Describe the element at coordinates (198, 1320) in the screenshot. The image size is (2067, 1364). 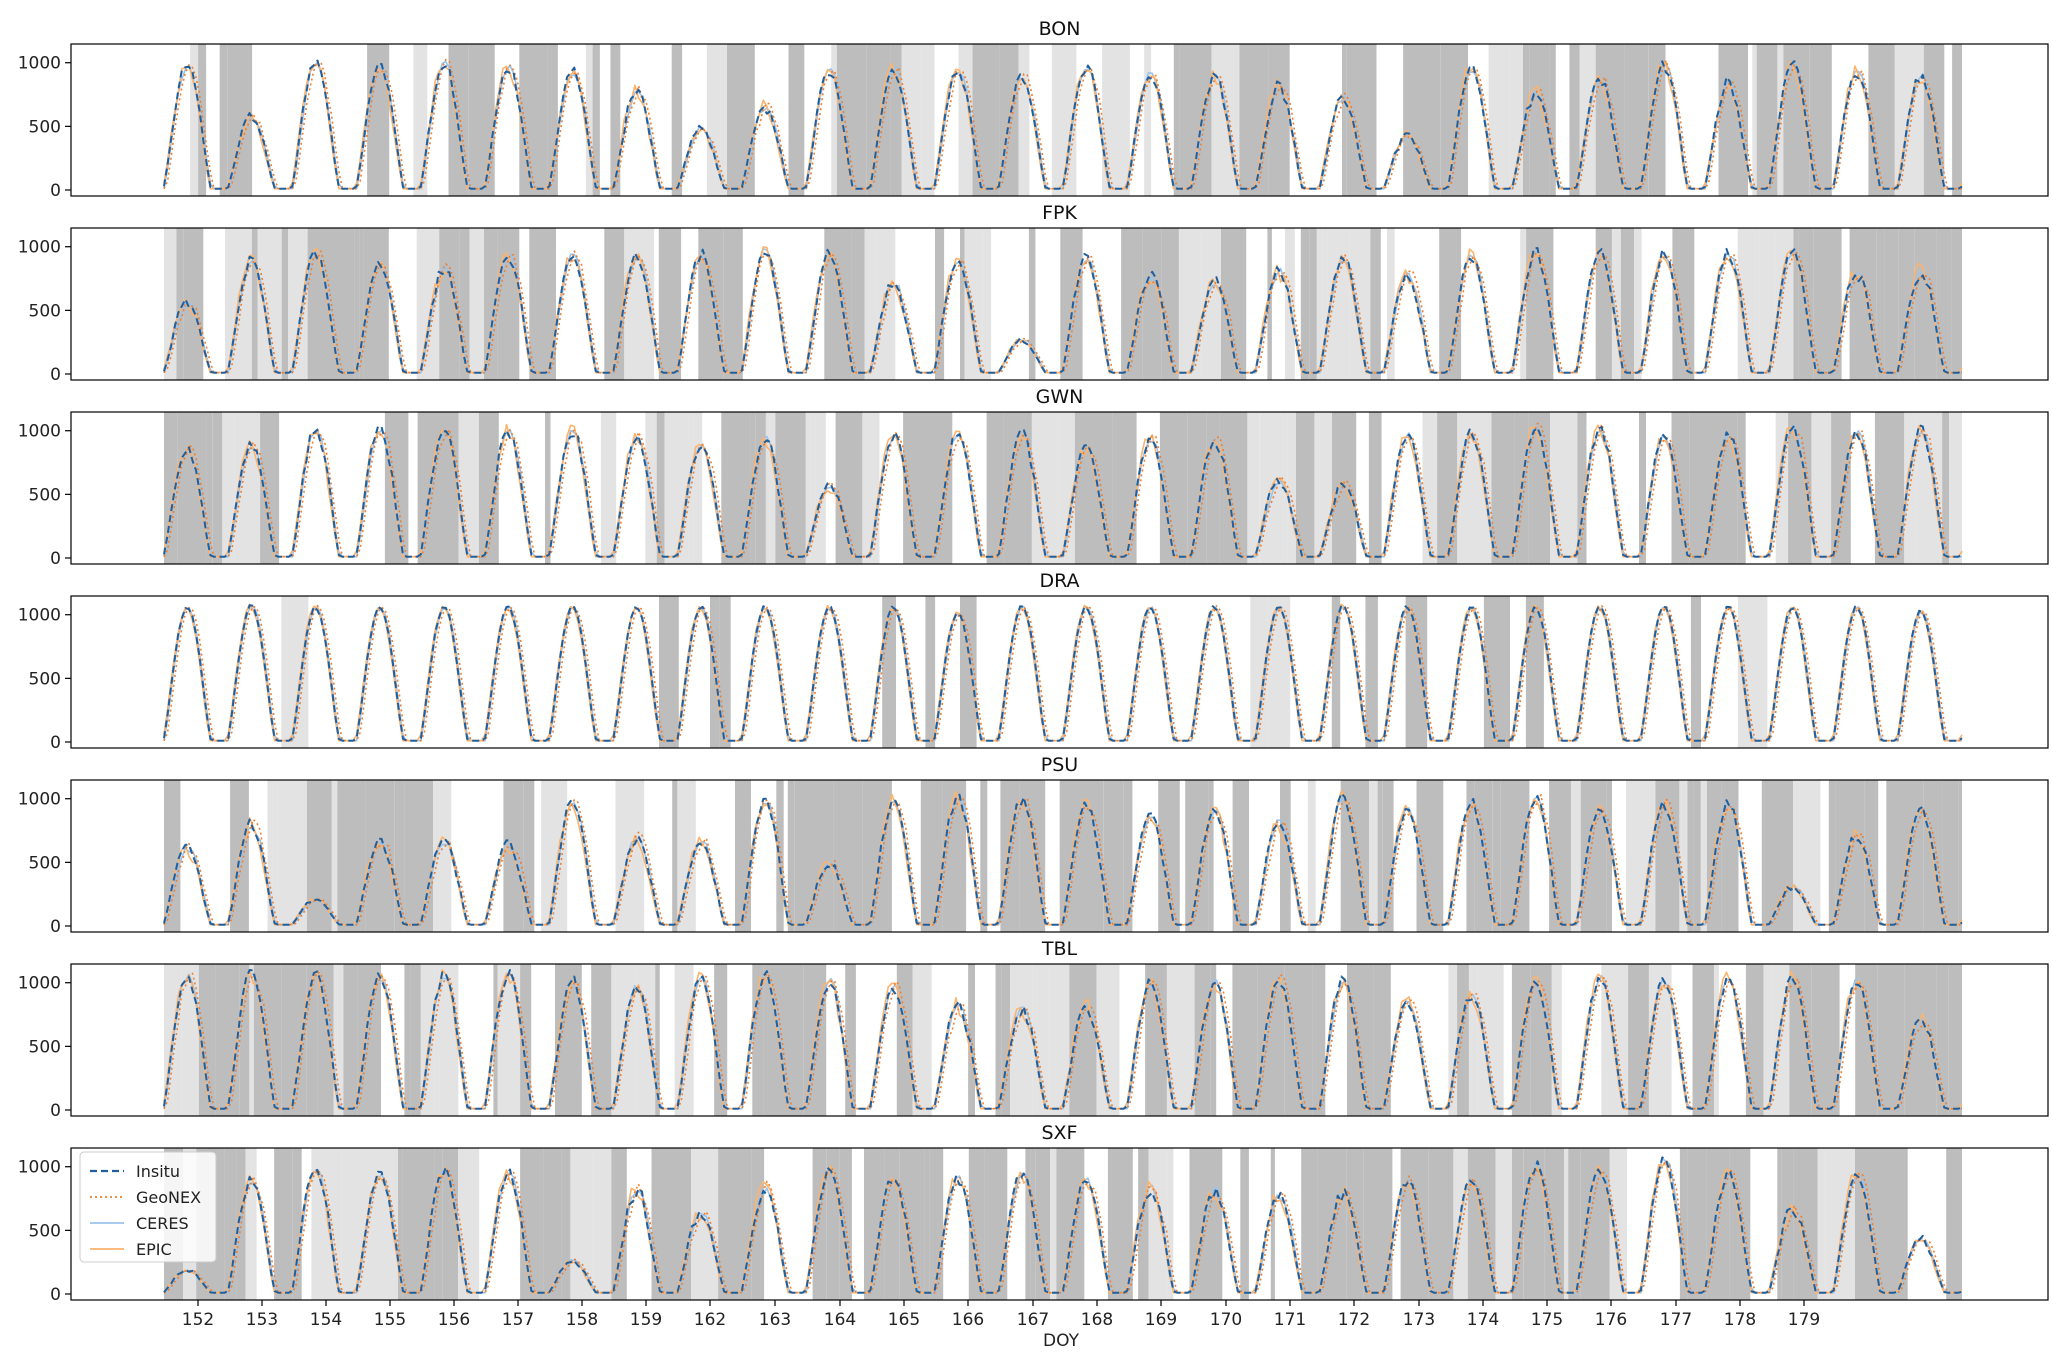
I see `x-tick-label: 152` at that location.